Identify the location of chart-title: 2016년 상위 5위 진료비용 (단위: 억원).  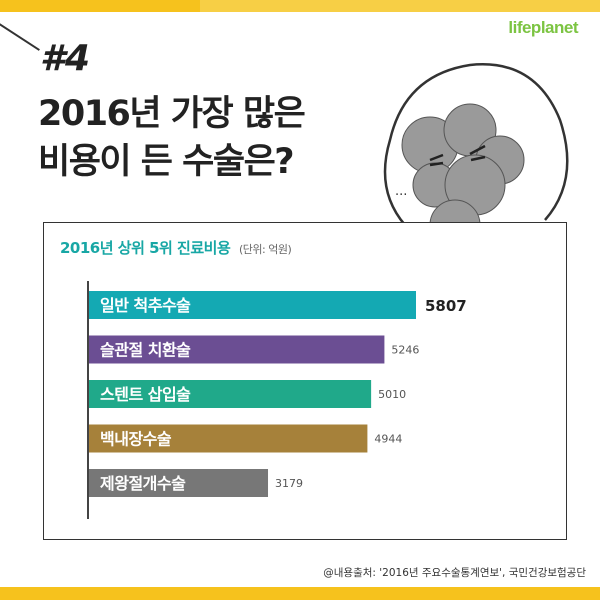
(176, 247).